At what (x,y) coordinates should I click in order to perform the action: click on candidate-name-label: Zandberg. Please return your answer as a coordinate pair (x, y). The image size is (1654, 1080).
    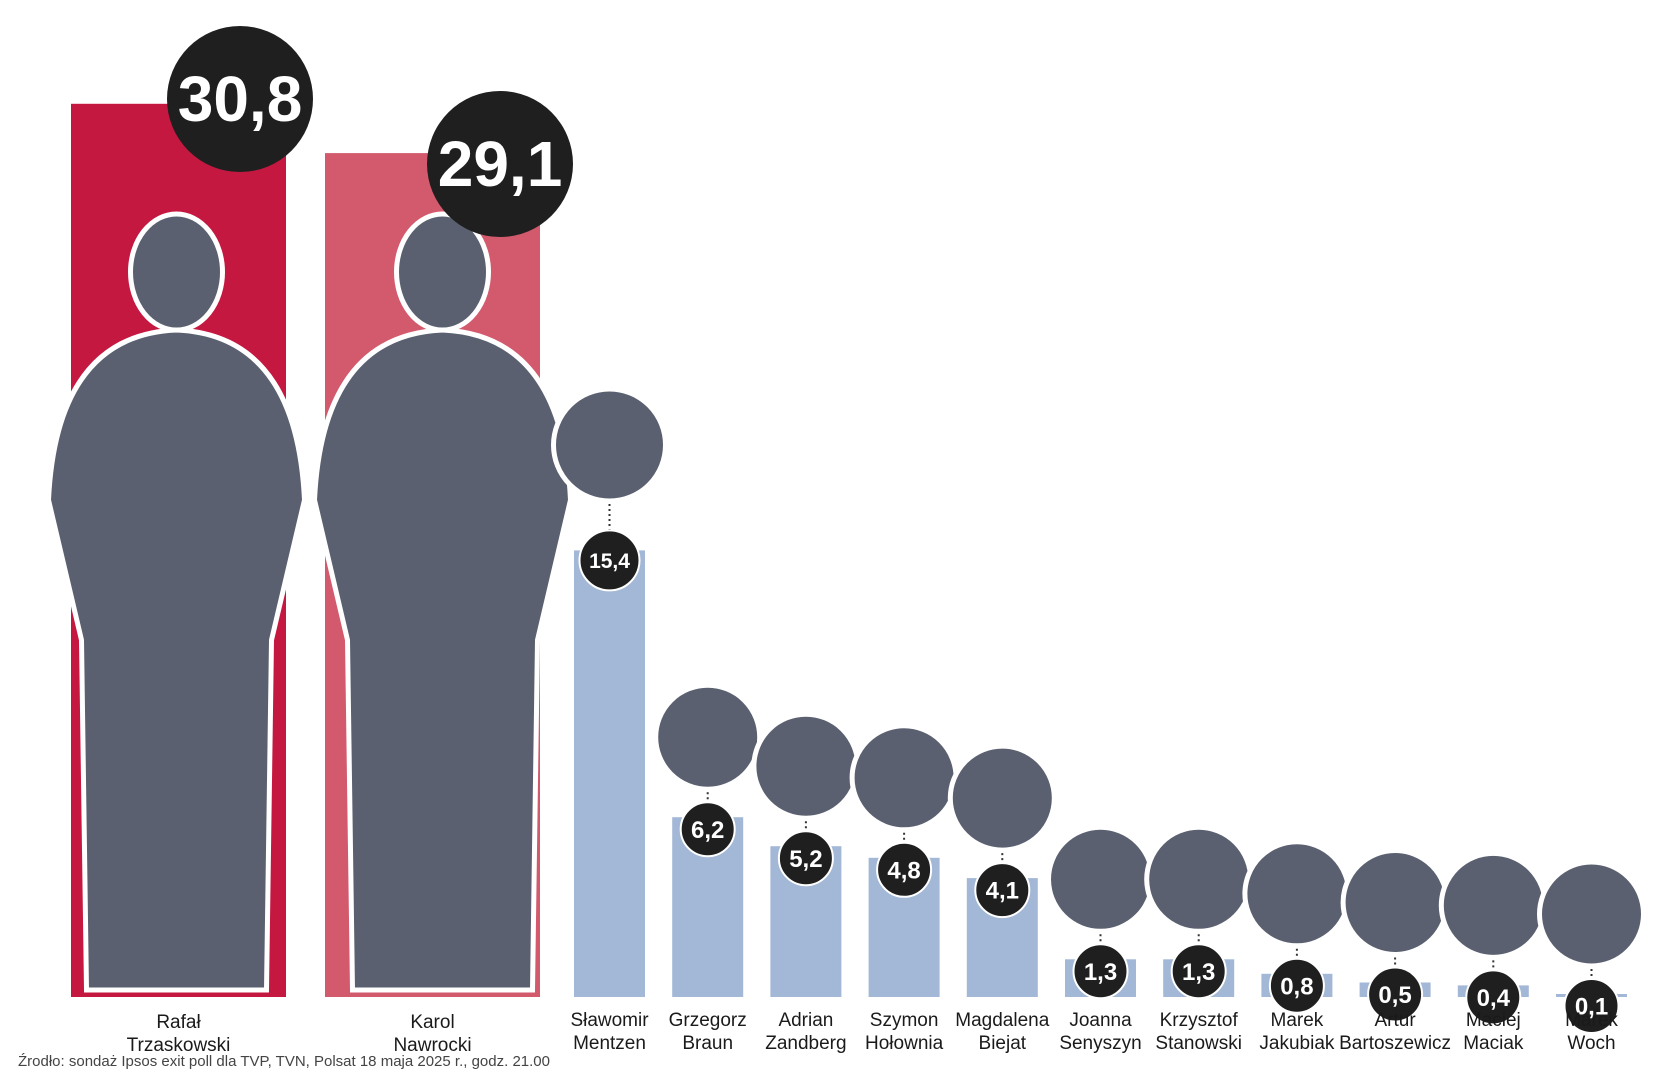
    Looking at the image, I should click on (805, 1043).